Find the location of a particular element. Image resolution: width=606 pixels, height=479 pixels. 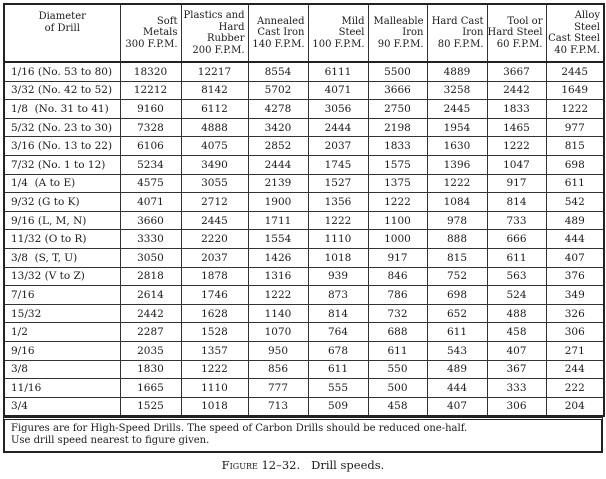

speed-cell: 698 is located at coordinates (457, 295).